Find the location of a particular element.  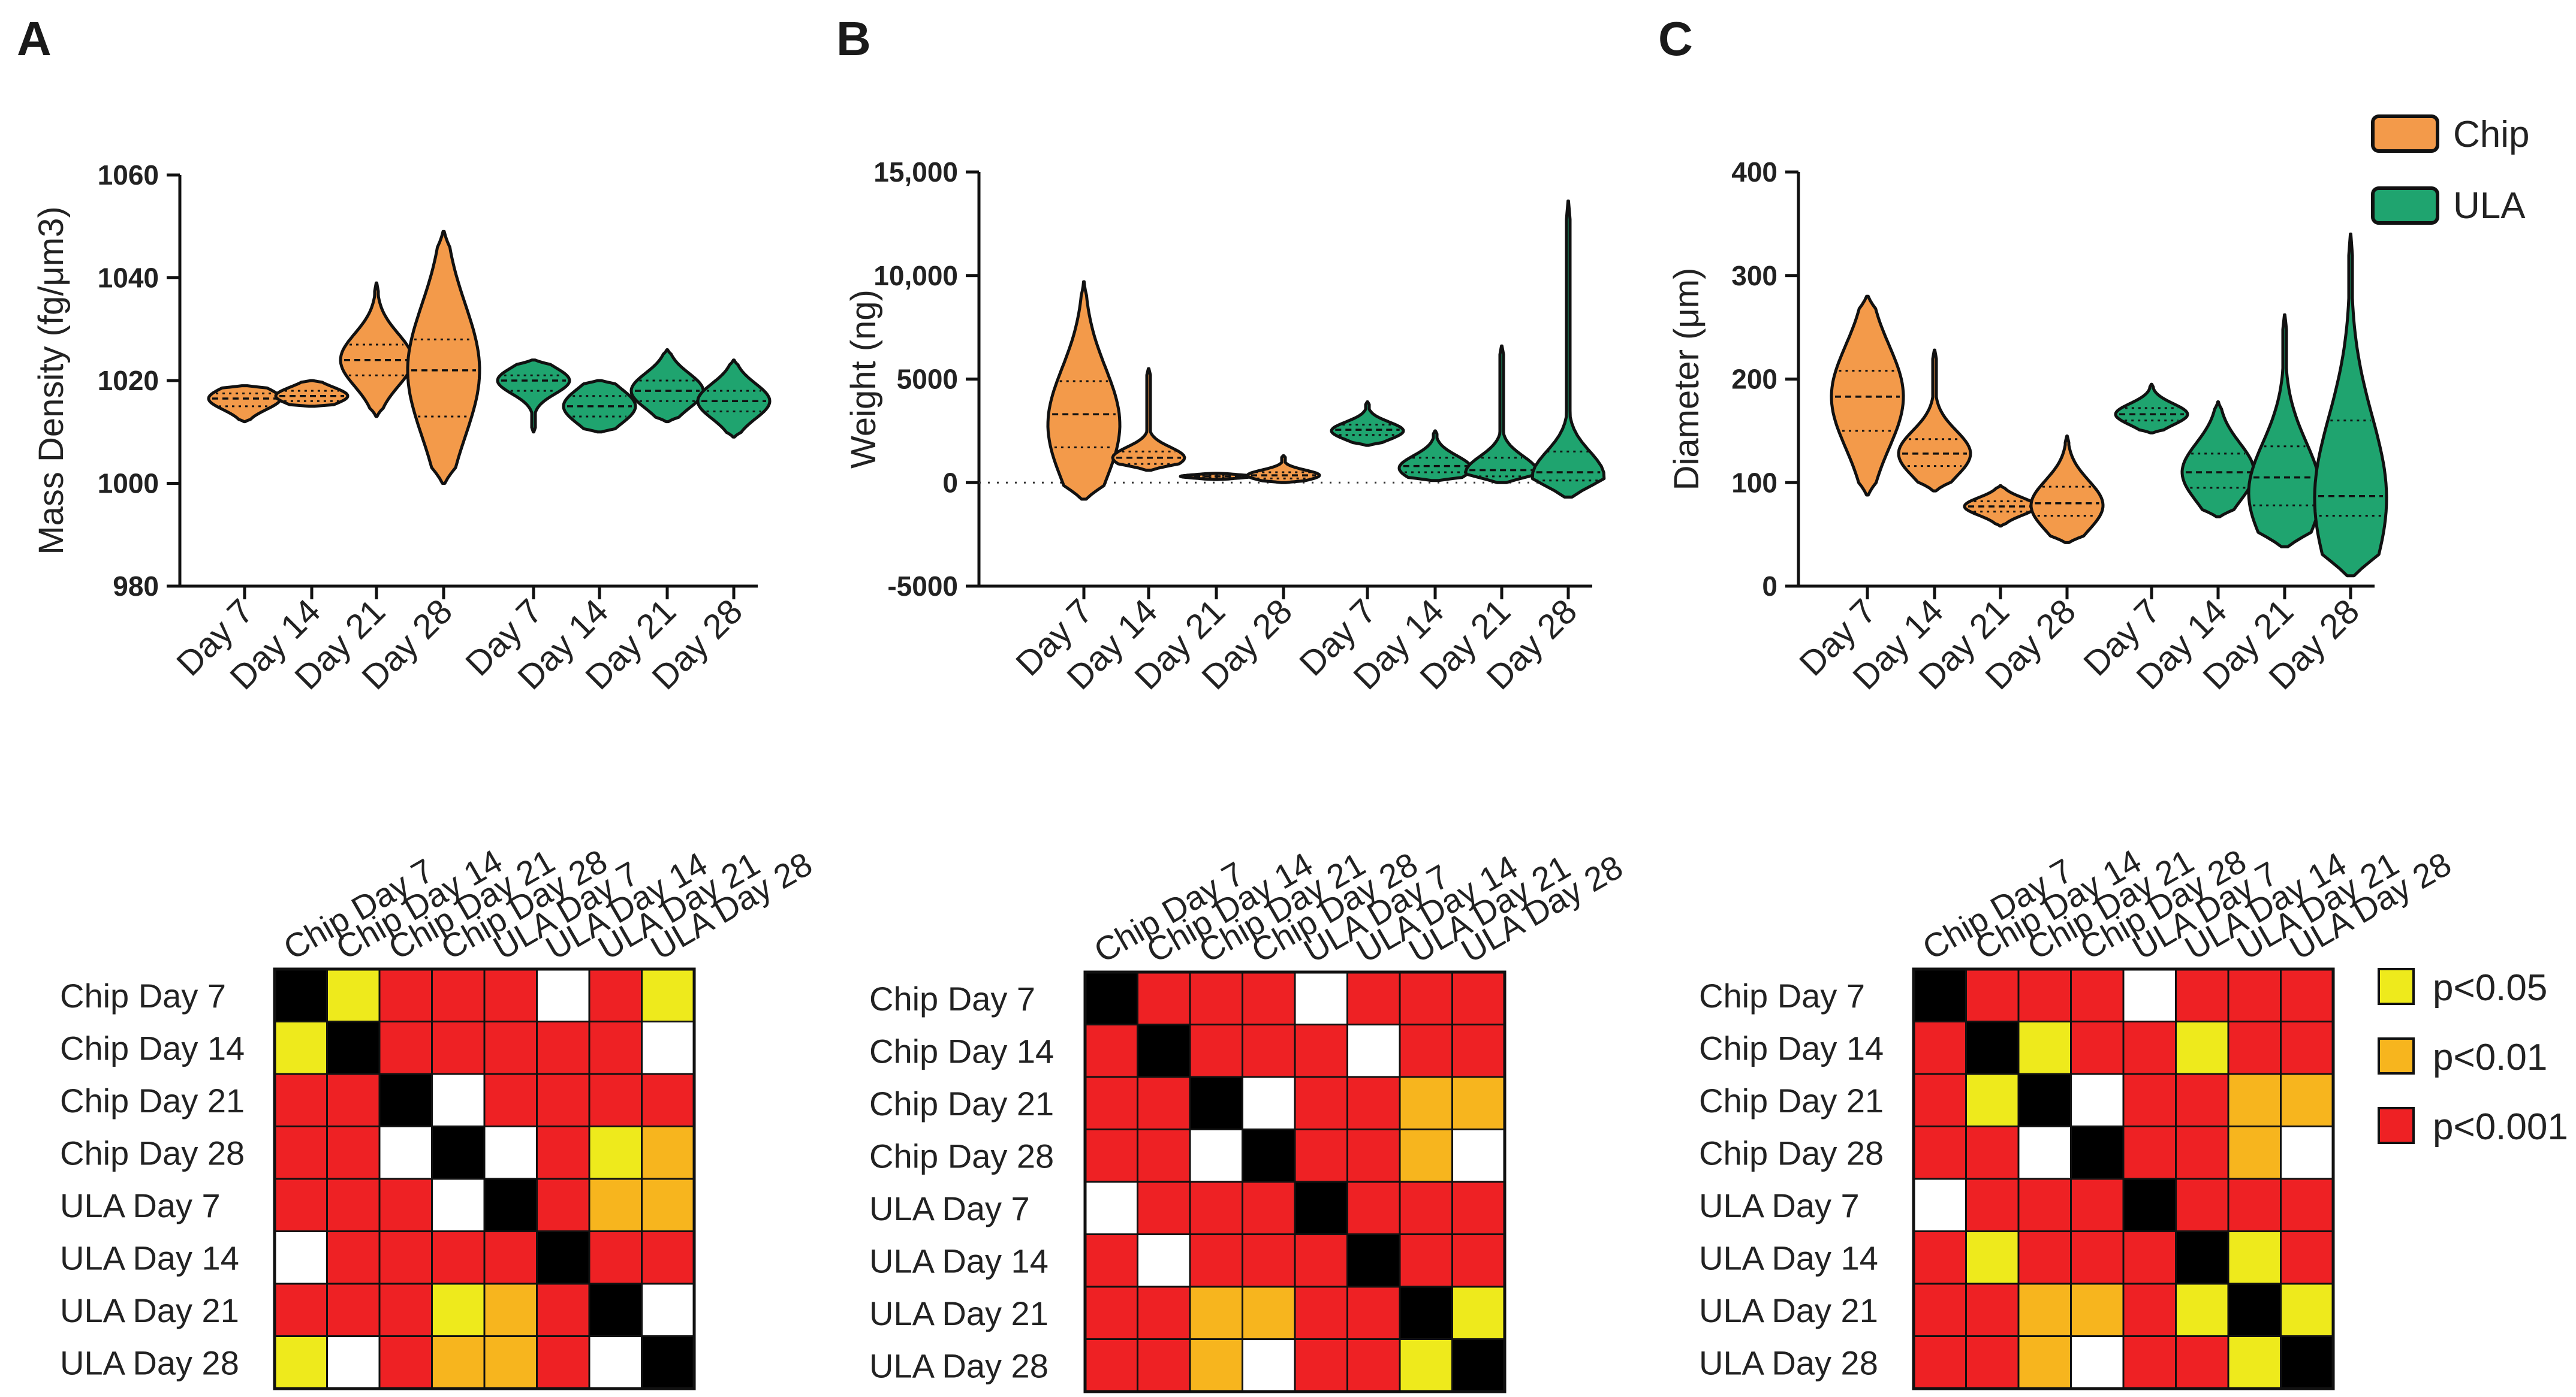

legend-label-chip: Chip is located at coordinates (2491, 134).